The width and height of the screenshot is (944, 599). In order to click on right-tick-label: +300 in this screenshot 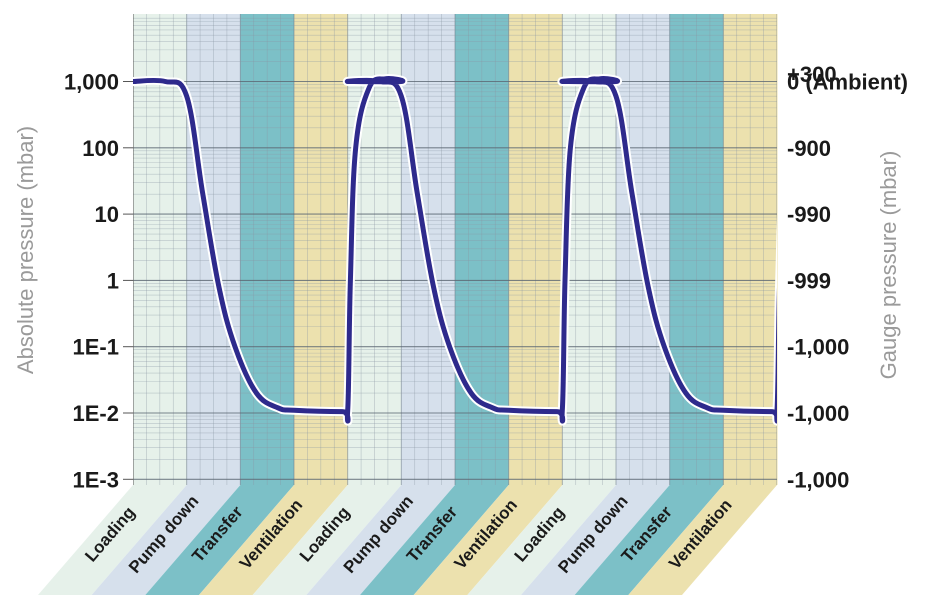, I will do `click(812, 74)`.